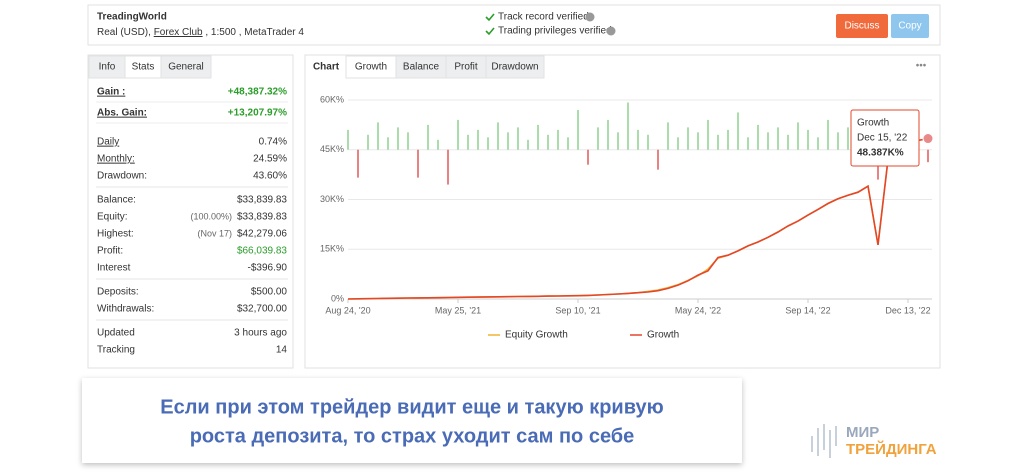  I want to click on copy-button, so click(910, 26).